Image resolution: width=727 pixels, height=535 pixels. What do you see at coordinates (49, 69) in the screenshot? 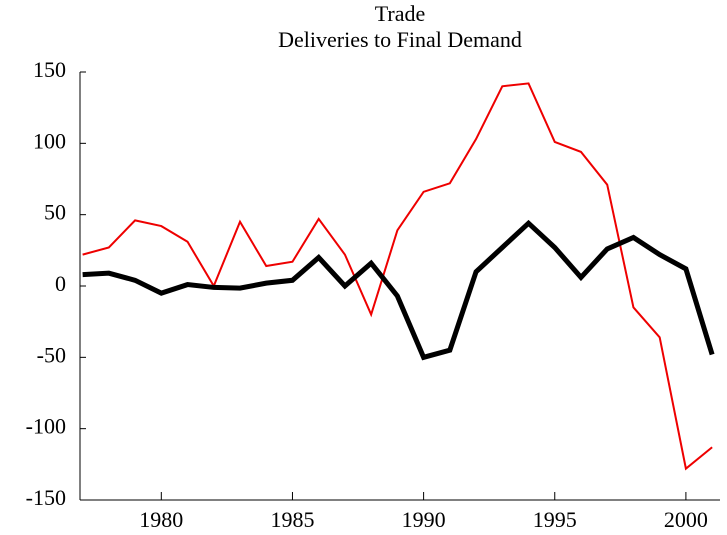
I see `y-tick-label: 150` at bounding box center [49, 69].